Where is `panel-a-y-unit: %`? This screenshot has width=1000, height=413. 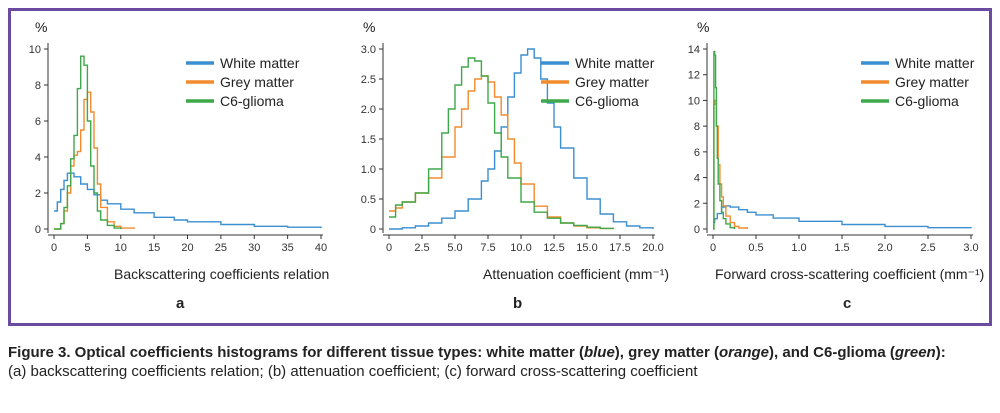
panel-a-y-unit: % is located at coordinates (41, 27).